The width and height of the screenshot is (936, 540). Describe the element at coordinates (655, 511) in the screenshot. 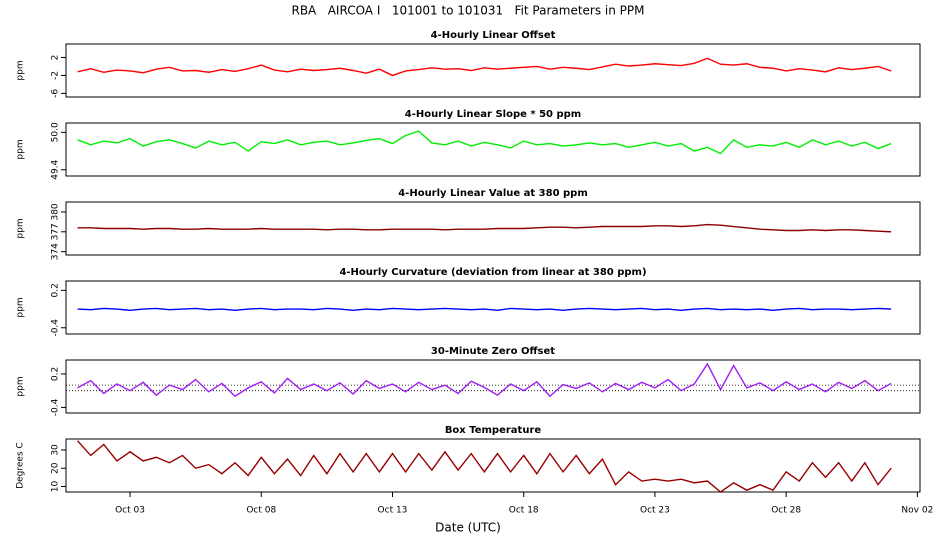

I see `x-tick-label: Oct 23` at that location.